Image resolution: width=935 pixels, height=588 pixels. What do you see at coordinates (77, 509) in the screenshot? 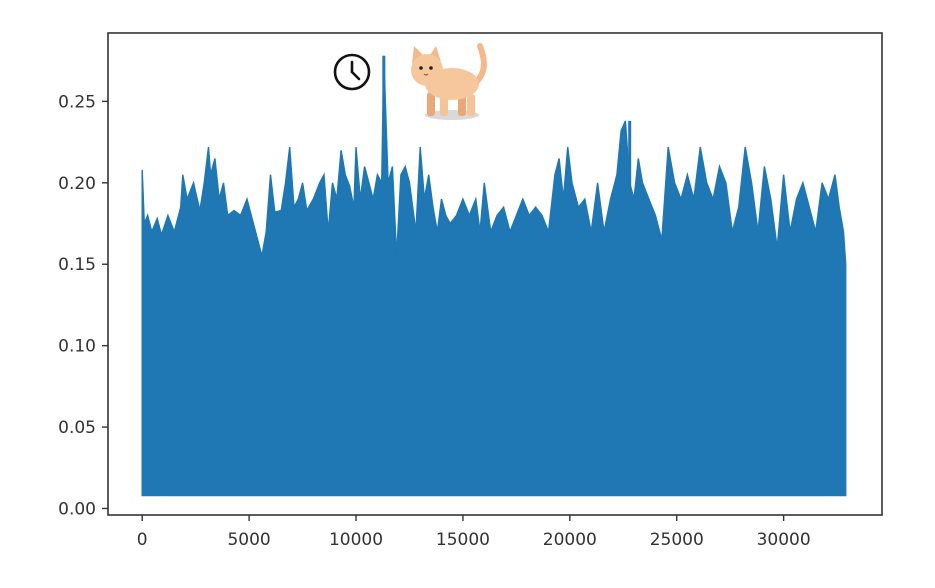
I see `y-tick-label: 0.00` at bounding box center [77, 509].